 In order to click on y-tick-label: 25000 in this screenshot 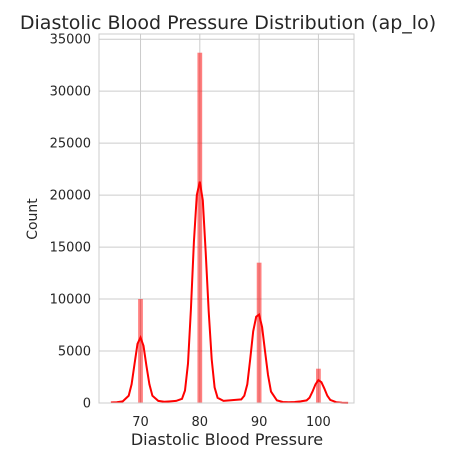, I will do `click(70, 144)`.